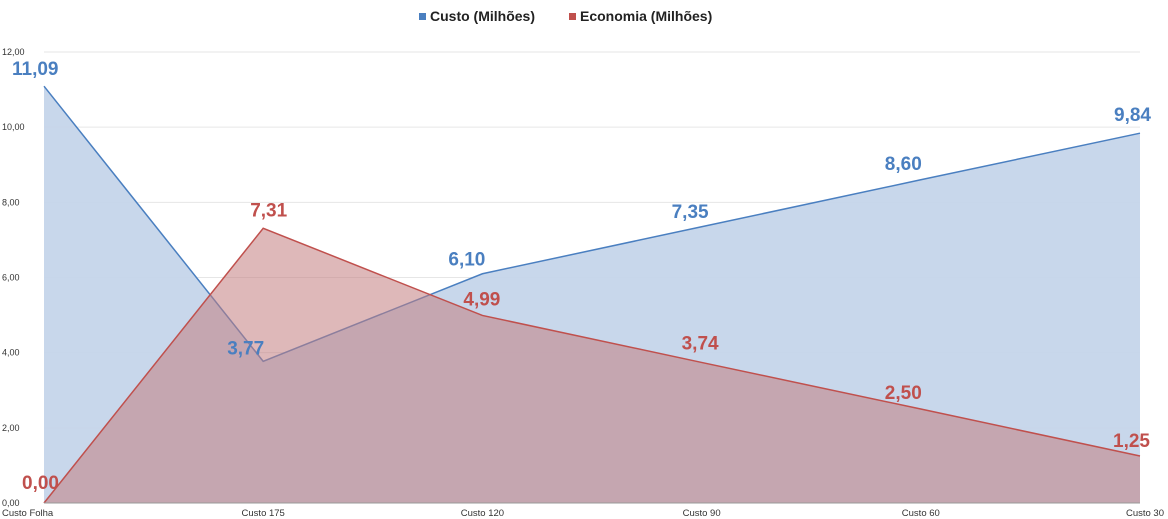  What do you see at coordinates (11, 503) in the screenshot?
I see `y-tick-label: 0,00` at bounding box center [11, 503].